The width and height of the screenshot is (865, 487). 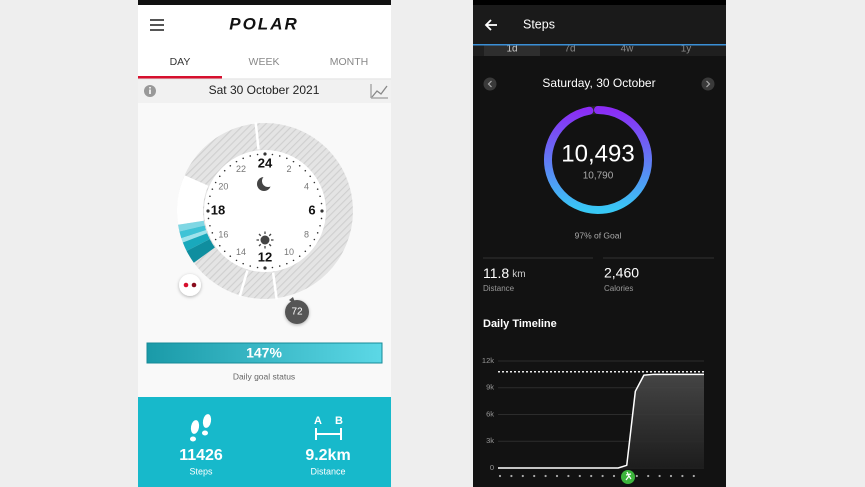 What do you see at coordinates (490, 440) in the screenshot?
I see `y-tick-label: 3k` at bounding box center [490, 440].